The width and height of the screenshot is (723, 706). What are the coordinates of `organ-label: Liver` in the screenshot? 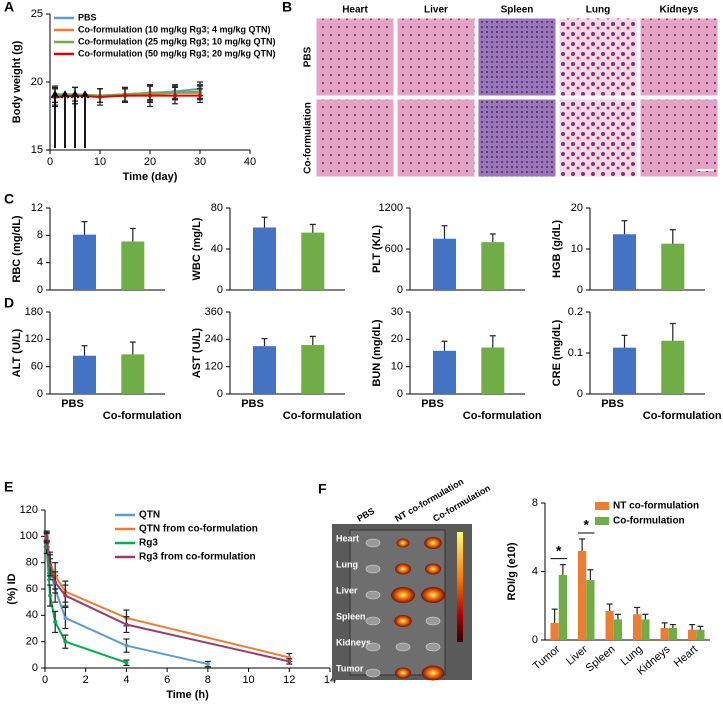 It's located at (347, 590).